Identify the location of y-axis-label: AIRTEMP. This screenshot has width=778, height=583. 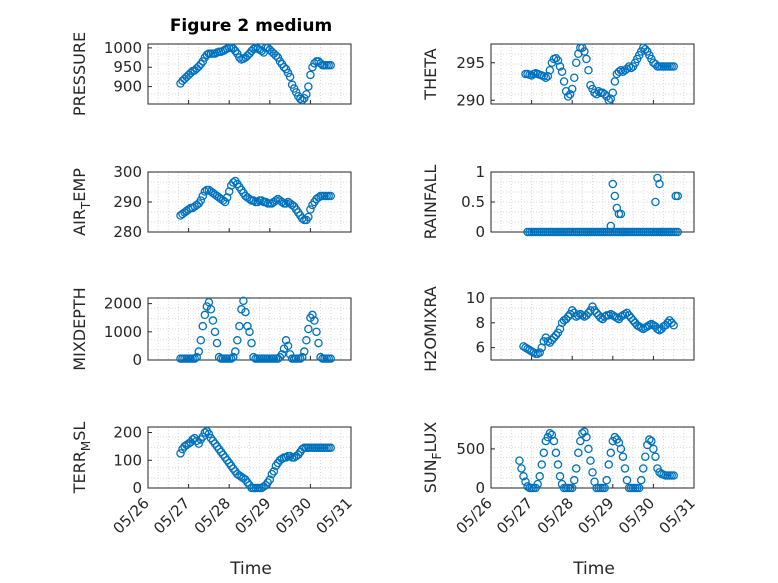
(81, 202).